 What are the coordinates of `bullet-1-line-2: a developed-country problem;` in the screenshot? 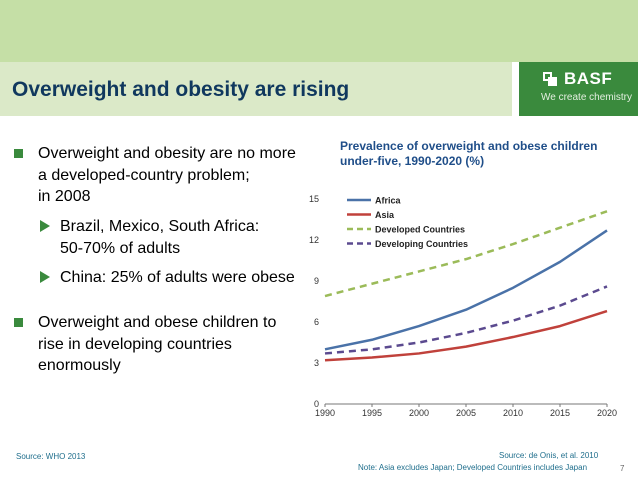 It's located at (144, 175).